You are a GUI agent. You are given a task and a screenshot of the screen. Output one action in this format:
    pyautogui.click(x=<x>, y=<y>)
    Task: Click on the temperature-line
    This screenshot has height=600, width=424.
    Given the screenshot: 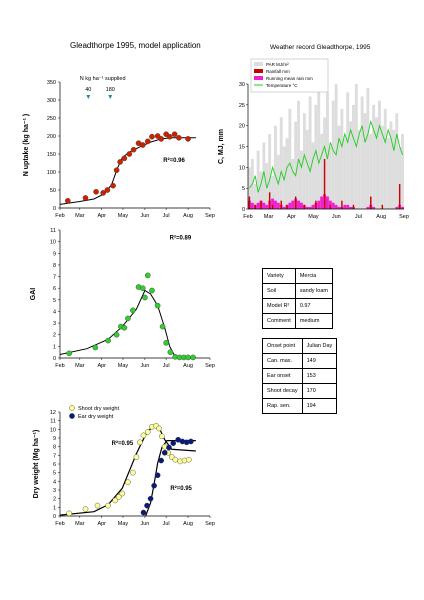 What is the action you would take?
    pyautogui.click(x=326, y=156)
    